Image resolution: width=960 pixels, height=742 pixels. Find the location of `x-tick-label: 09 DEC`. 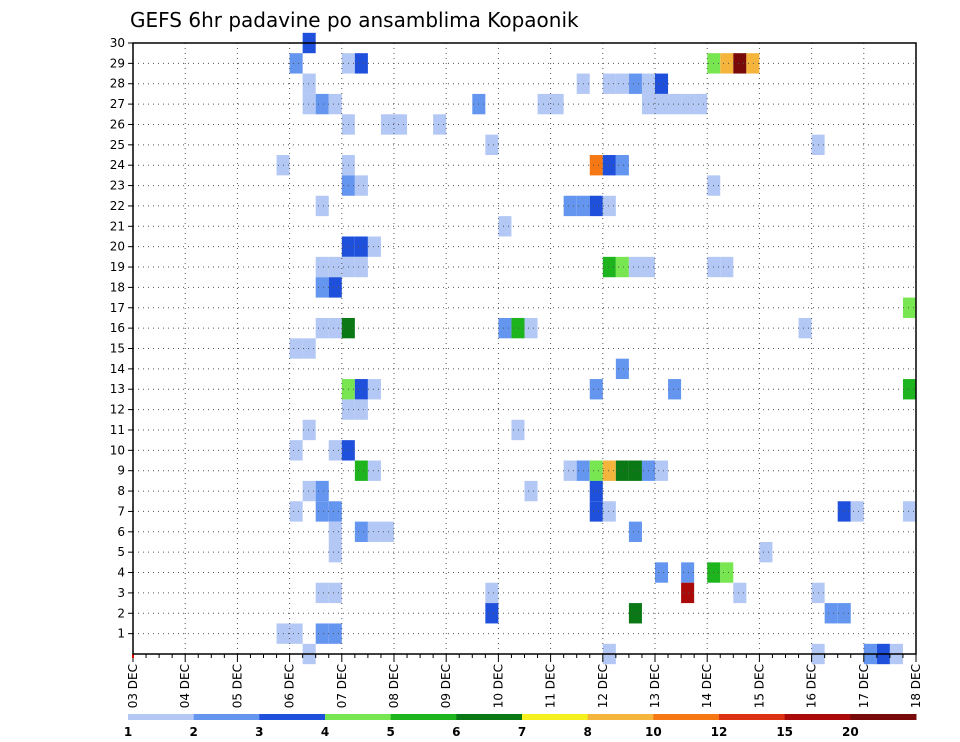

x-tick-label: 09 DEC is located at coordinates (446, 686).